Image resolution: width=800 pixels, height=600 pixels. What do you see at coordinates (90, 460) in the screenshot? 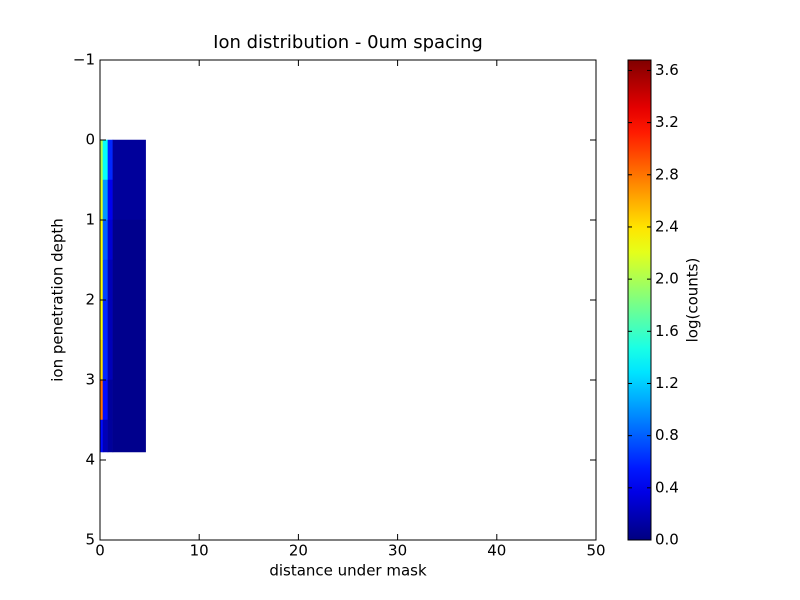
I see `y-tick-label: 4` at bounding box center [90, 460].